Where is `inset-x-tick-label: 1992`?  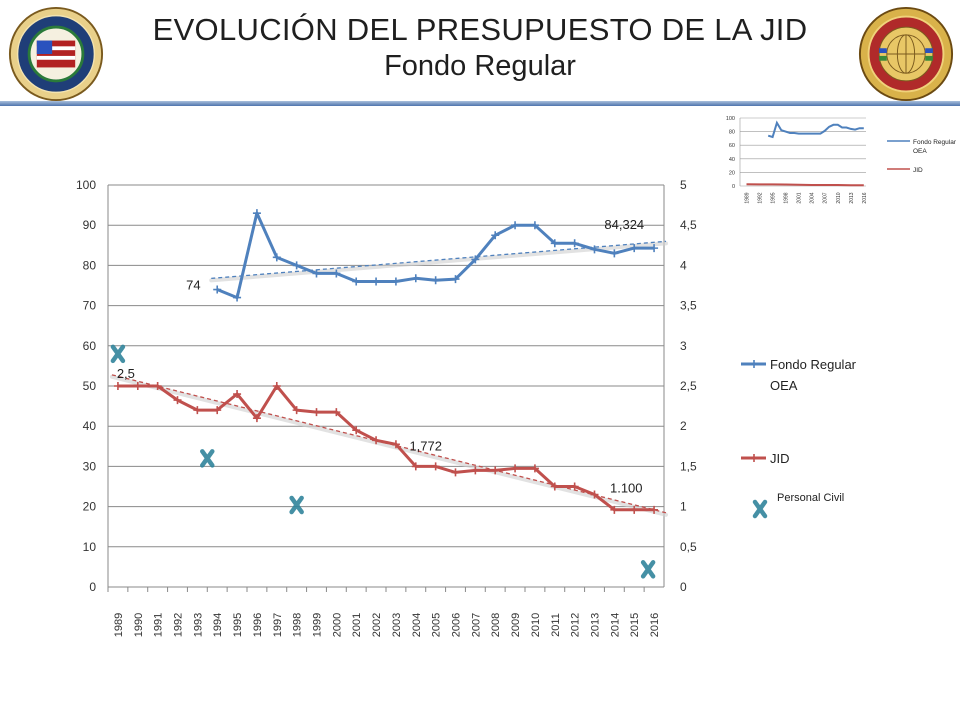
inset-x-tick-label: 1992 is located at coordinates (761, 197).